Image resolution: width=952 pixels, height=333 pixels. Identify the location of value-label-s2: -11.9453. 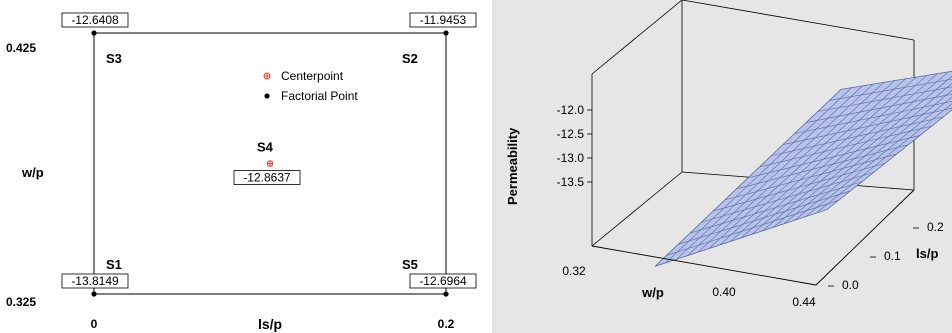
(443, 20).